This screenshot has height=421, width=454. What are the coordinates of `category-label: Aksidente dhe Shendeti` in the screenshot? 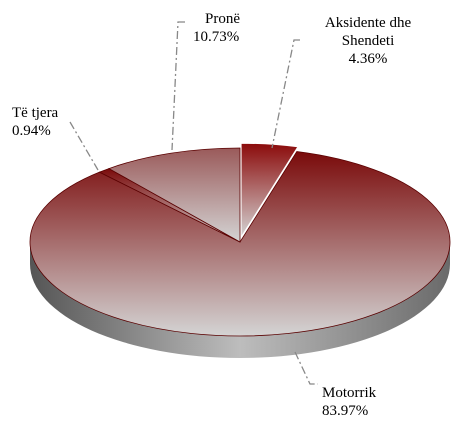 It's located at (368, 32).